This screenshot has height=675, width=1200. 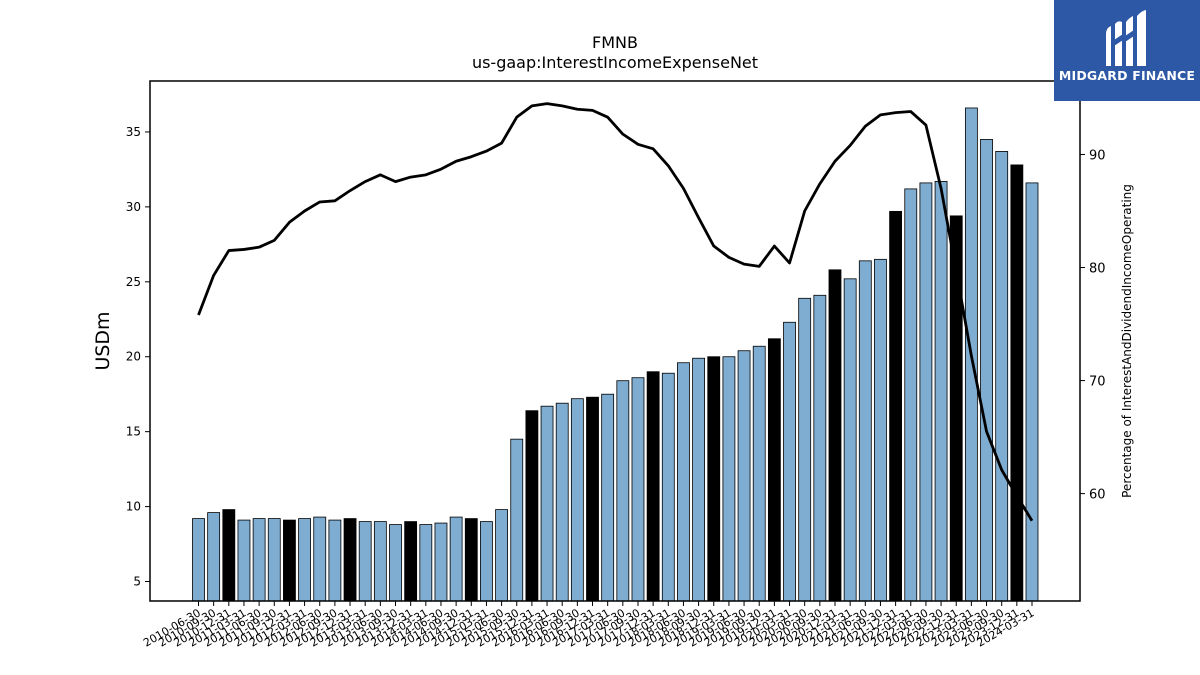 I want to click on y2-tick-label: 70, so click(x=1097, y=382).